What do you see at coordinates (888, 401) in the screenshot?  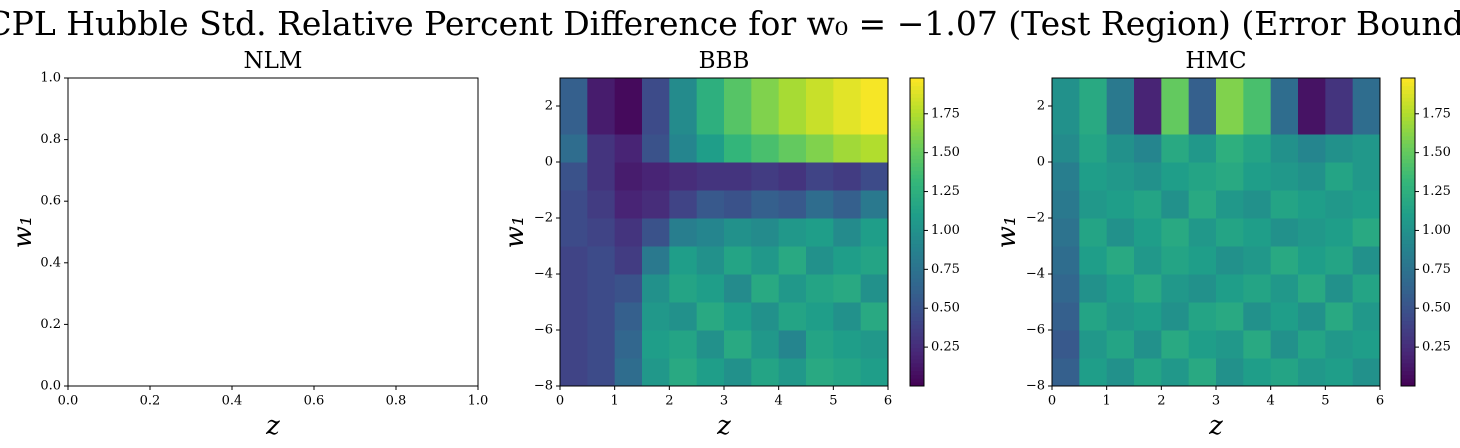 I see `x-tick-label: 6` at bounding box center [888, 401].